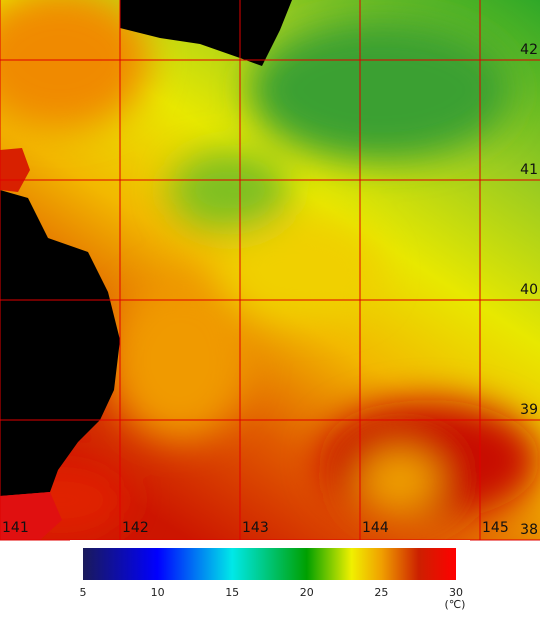 The width and height of the screenshot is (540, 617). I want to click on colorbar-unit: (℃), so click(455, 604).